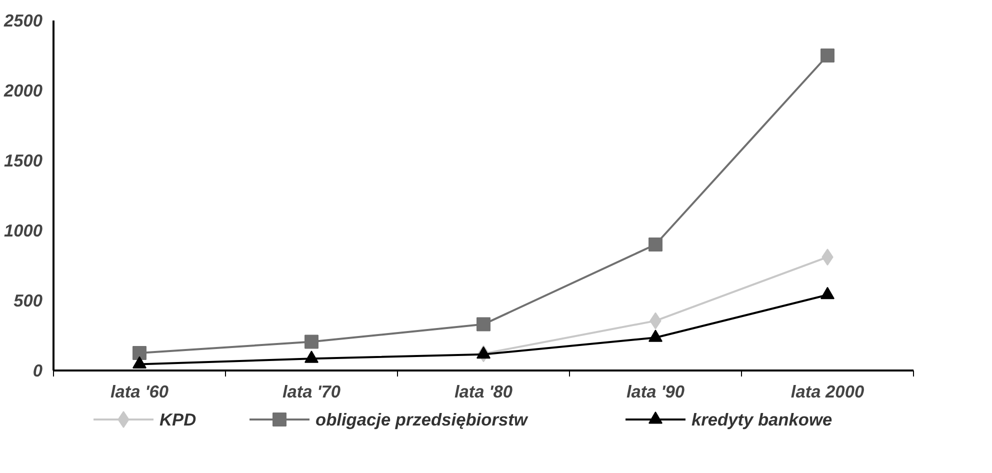 The width and height of the screenshot is (992, 473). Describe the element at coordinates (483, 392) in the screenshot. I see `x-tick-label: lata '80` at that location.